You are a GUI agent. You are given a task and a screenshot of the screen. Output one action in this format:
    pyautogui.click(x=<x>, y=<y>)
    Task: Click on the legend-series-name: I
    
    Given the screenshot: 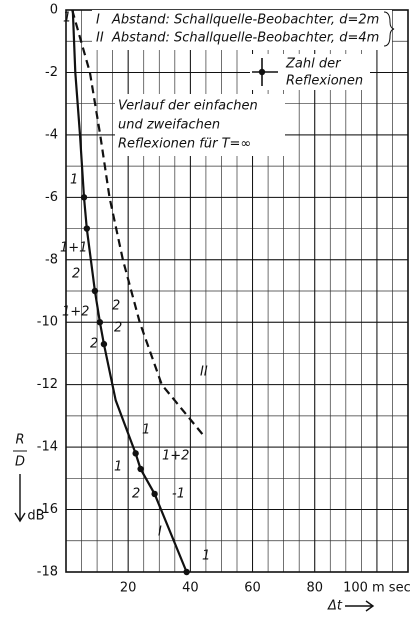 What is the action you would take?
    pyautogui.click(x=98, y=20)
    